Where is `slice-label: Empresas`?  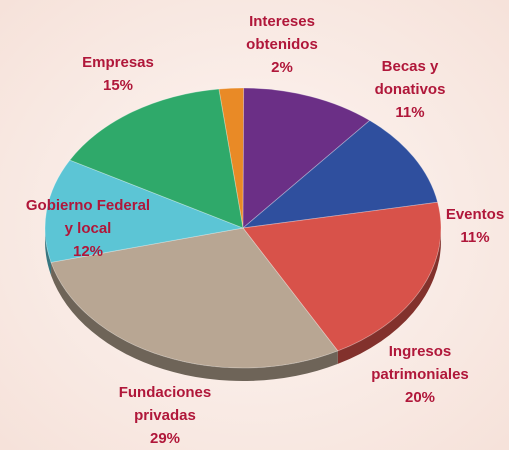 slice-label: Empresas is located at coordinates (118, 62).